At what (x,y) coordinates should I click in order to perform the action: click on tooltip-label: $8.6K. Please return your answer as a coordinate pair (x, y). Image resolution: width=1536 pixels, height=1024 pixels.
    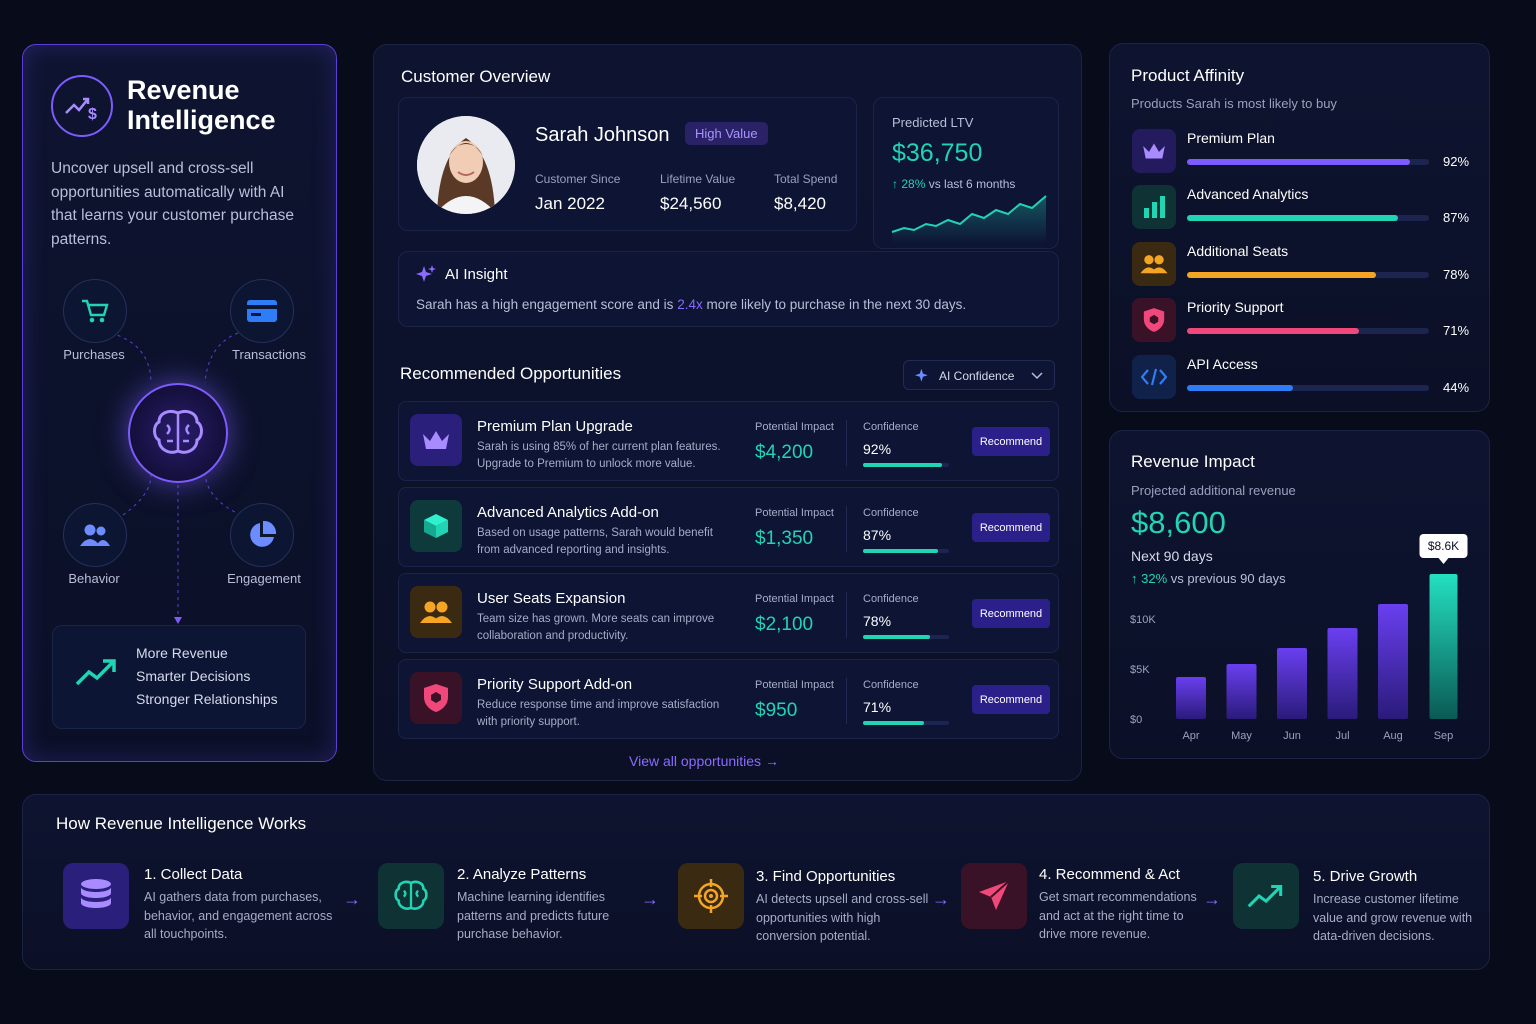
    Looking at the image, I should click on (1443, 546).